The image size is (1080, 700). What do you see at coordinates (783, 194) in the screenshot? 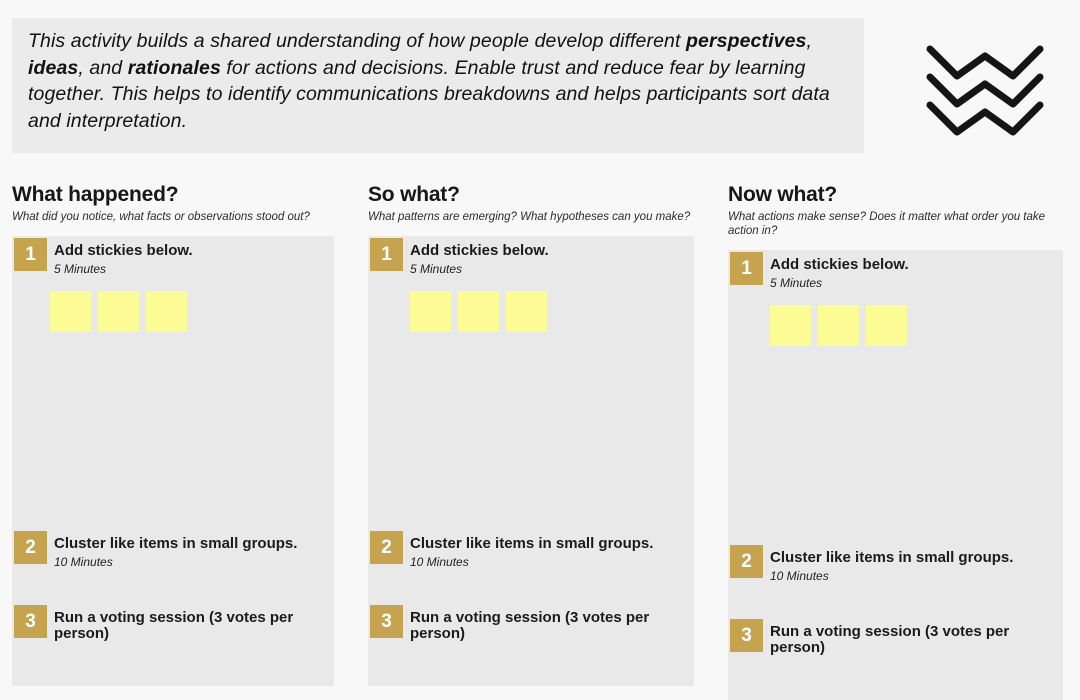
I see `column-title: Now what?` at bounding box center [783, 194].